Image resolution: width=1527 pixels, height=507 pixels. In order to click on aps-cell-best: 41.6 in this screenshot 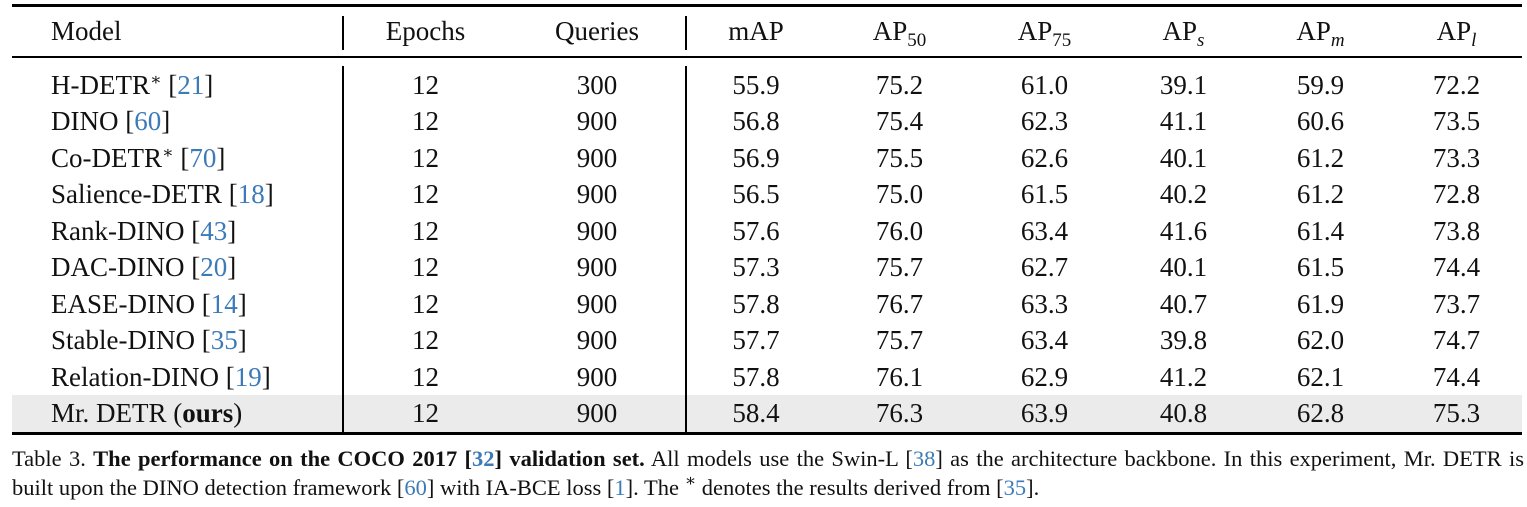, I will do `click(1183, 230)`.